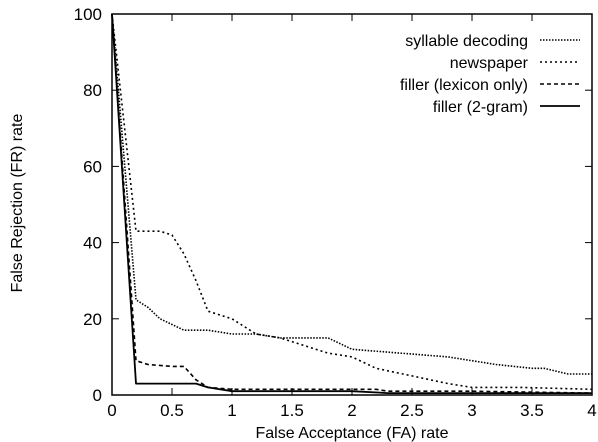 This screenshot has height=442, width=598. I want to click on x-tick-label: 3, so click(471, 410).